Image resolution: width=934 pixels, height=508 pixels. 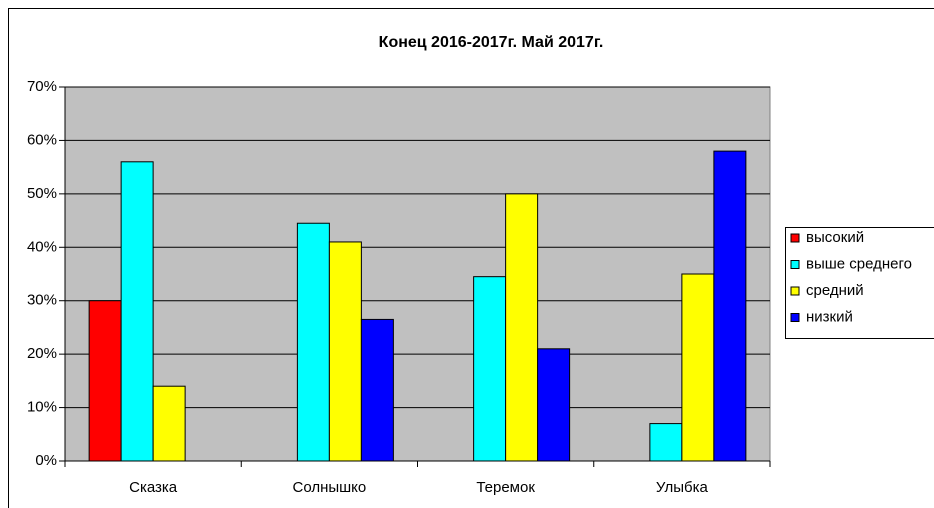 What do you see at coordinates (835, 290) in the screenshot?
I see `legend-label: средний` at bounding box center [835, 290].